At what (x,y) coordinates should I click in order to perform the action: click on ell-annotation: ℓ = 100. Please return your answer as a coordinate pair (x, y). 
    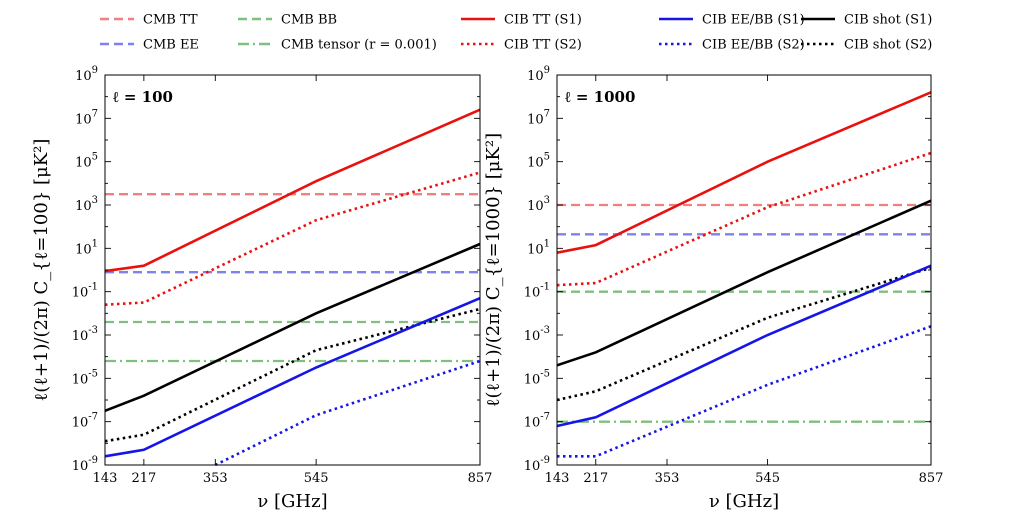
    Looking at the image, I should click on (143, 97).